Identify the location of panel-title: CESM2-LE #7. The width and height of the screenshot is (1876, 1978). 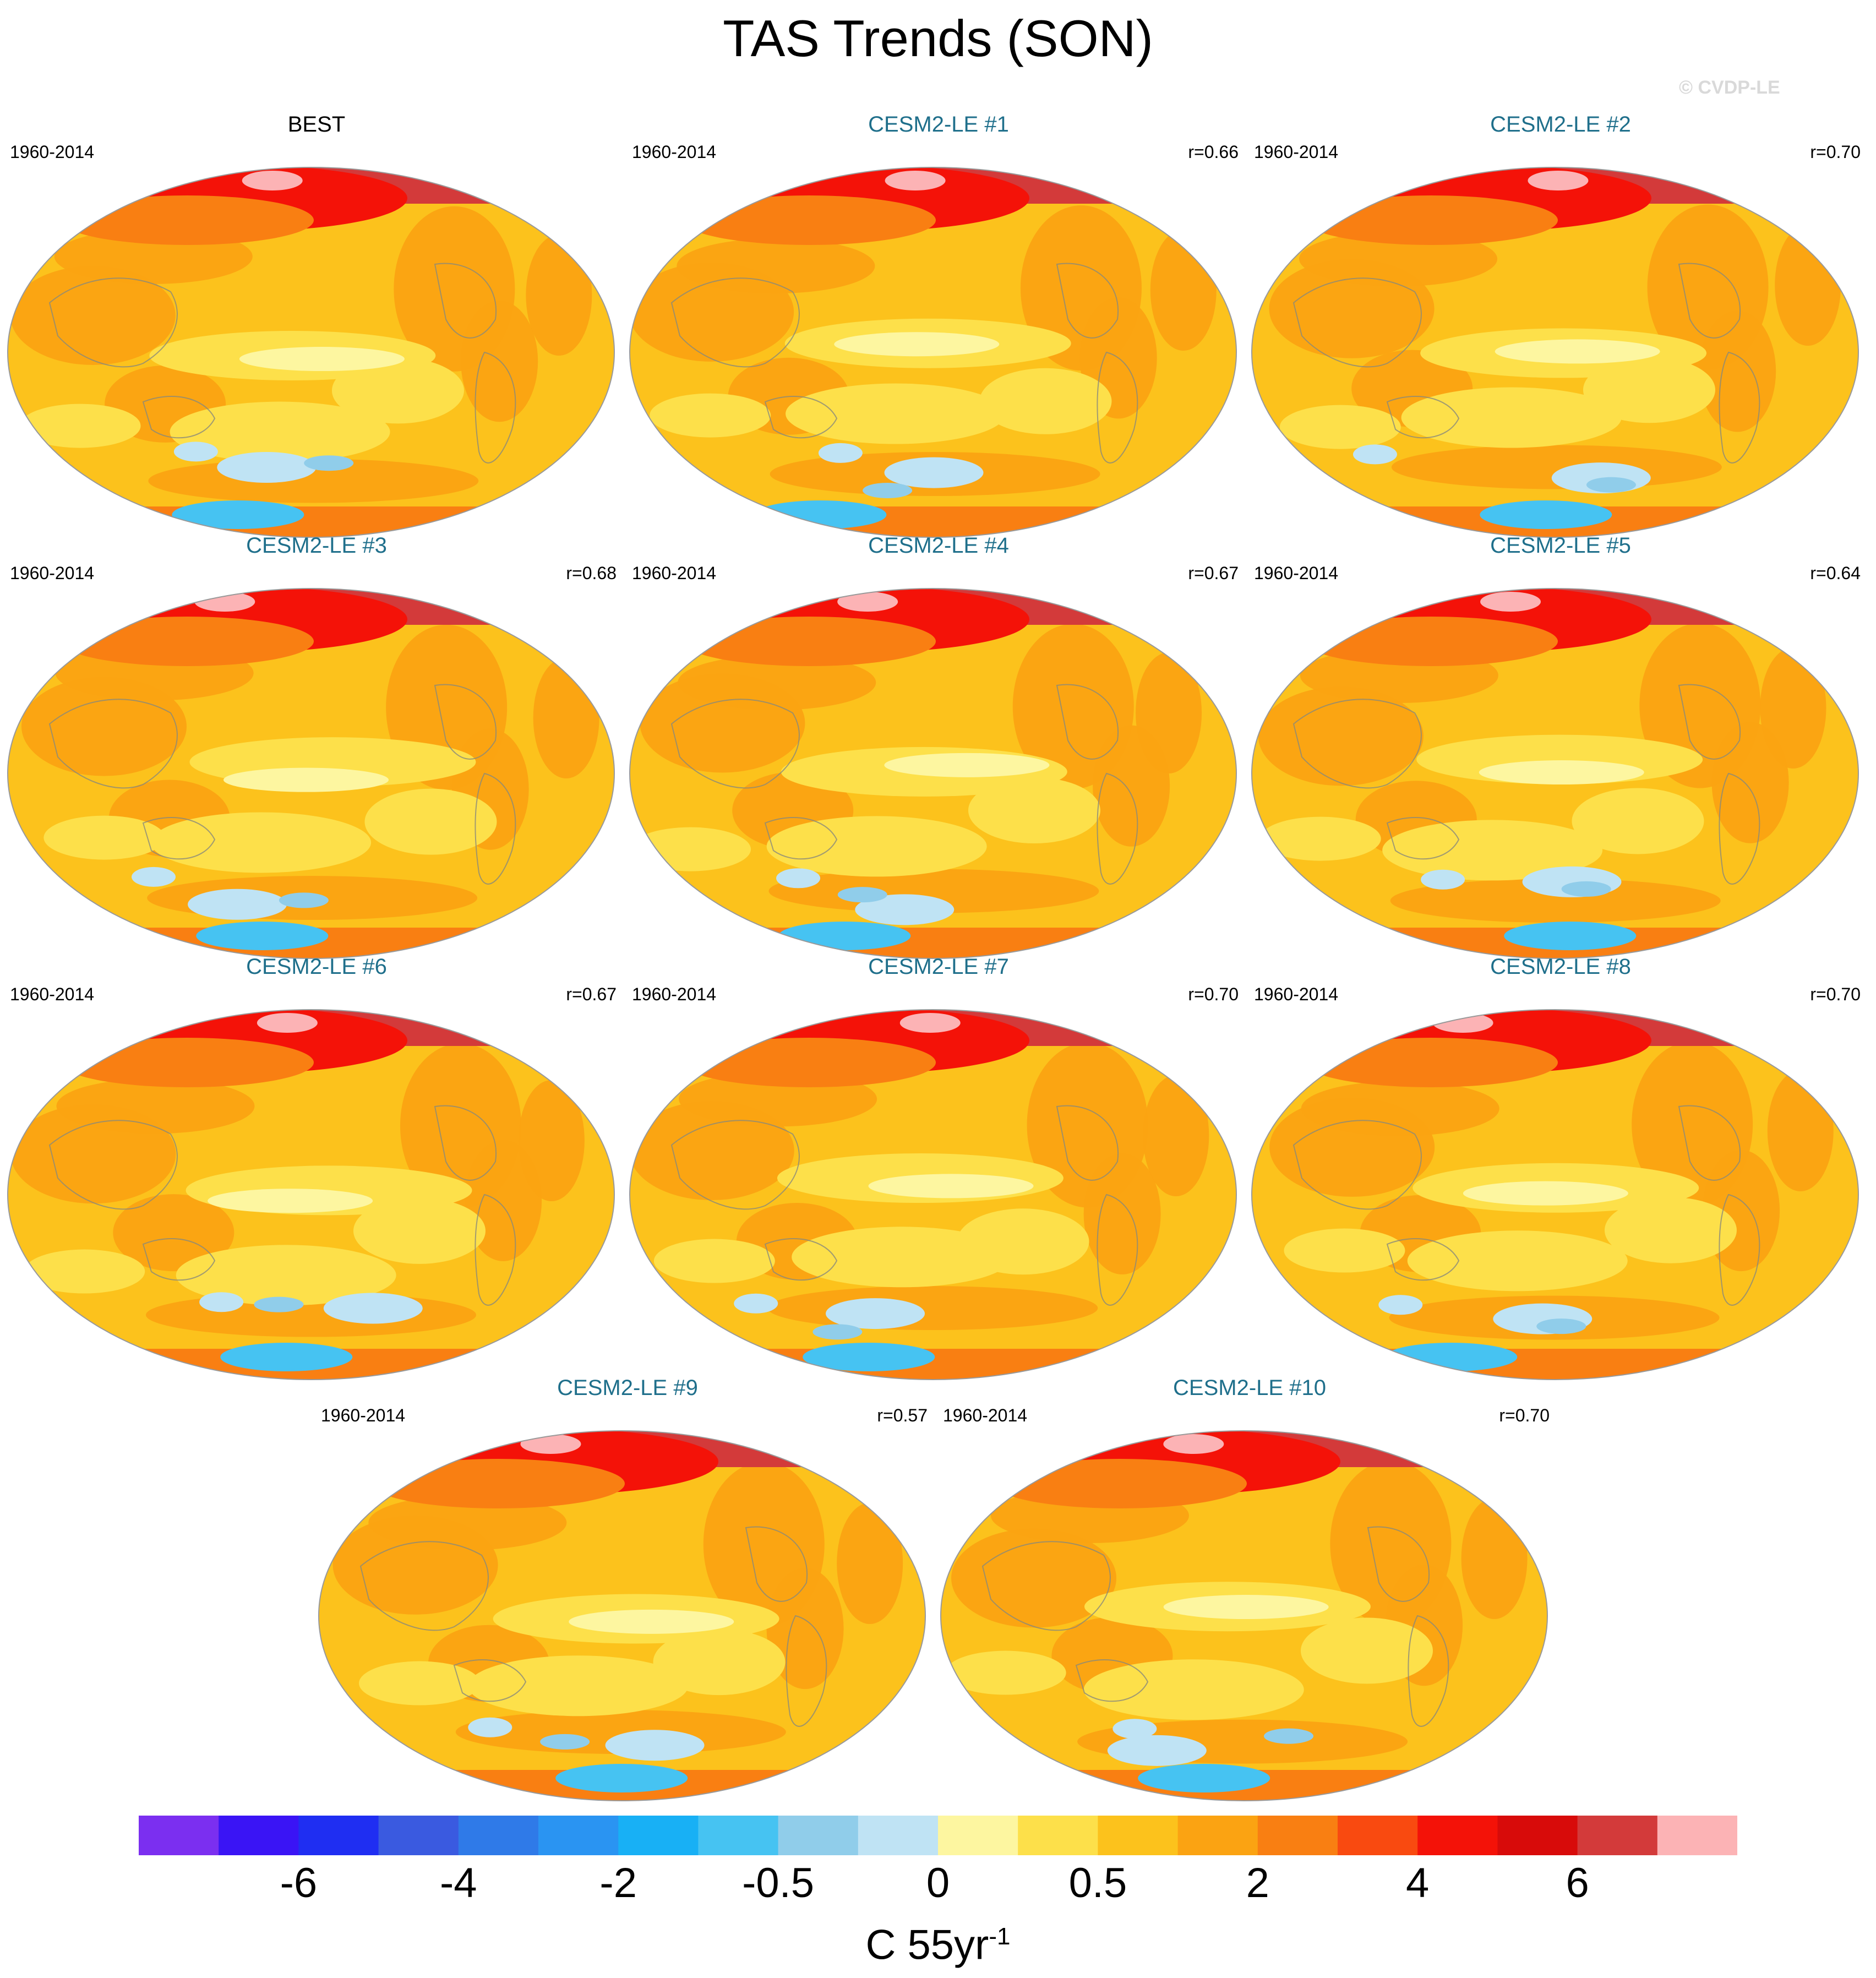
(939, 967).